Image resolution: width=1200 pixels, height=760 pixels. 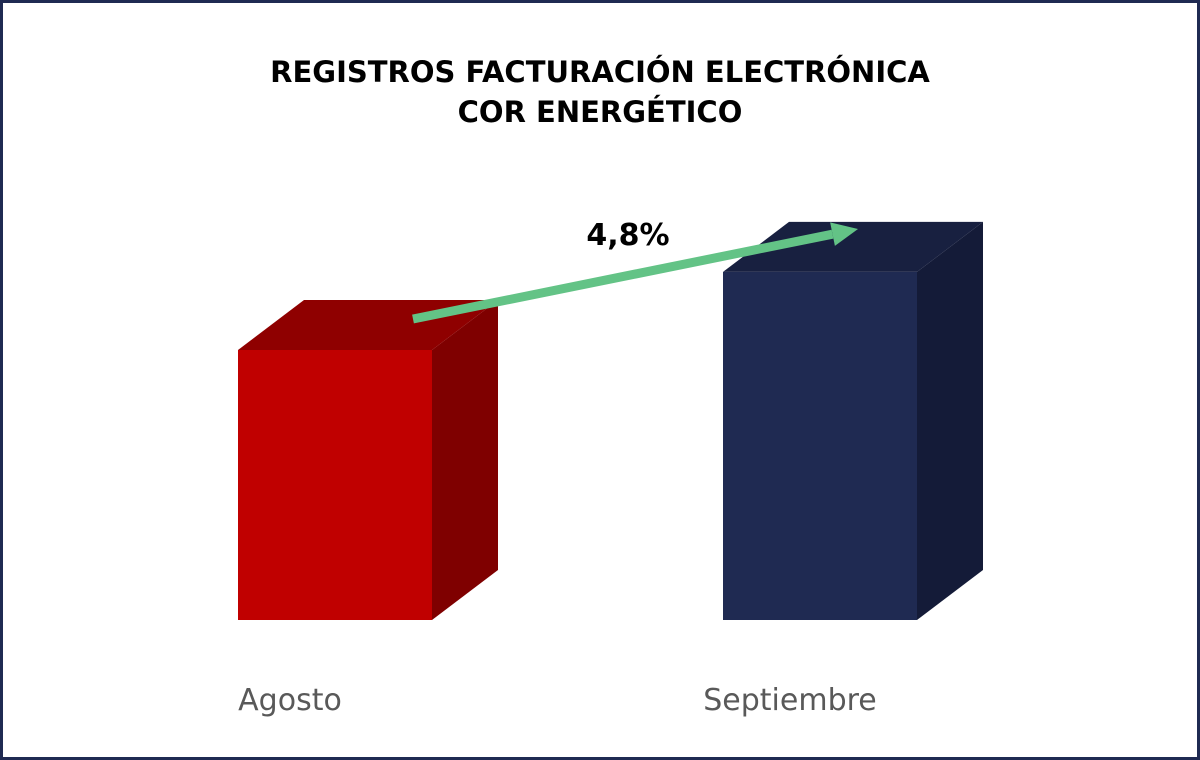 I want to click on x-tick-label-septiembre: Septiembre, so click(x=790, y=700).